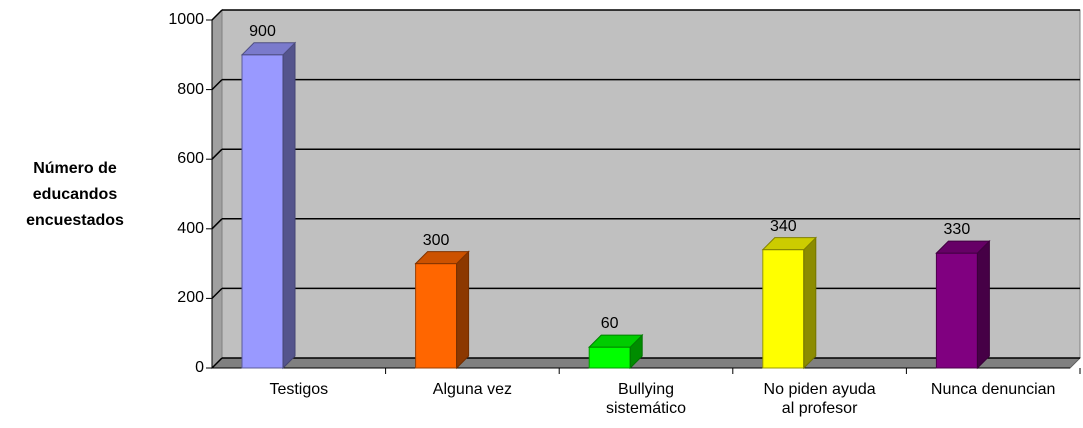 The height and width of the screenshot is (428, 1083). I want to click on data-label: 330, so click(957, 230).